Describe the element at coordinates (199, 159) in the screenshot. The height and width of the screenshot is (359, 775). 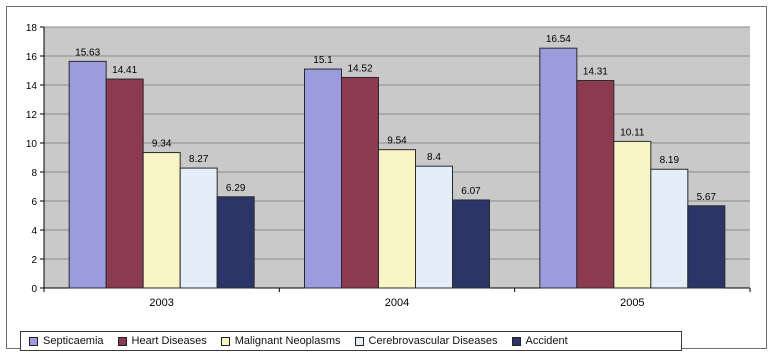
I see `data-label: 8.27` at that location.